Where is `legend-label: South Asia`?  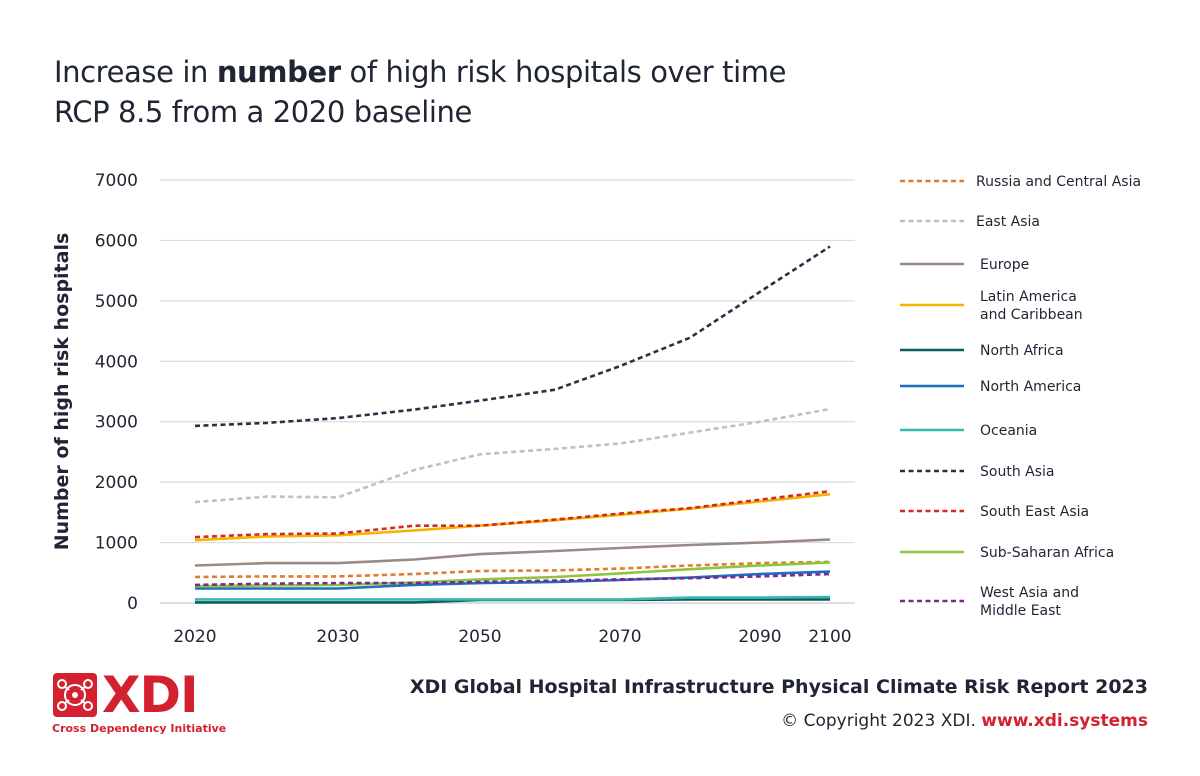
legend-label: South Asia is located at coordinates (1017, 472).